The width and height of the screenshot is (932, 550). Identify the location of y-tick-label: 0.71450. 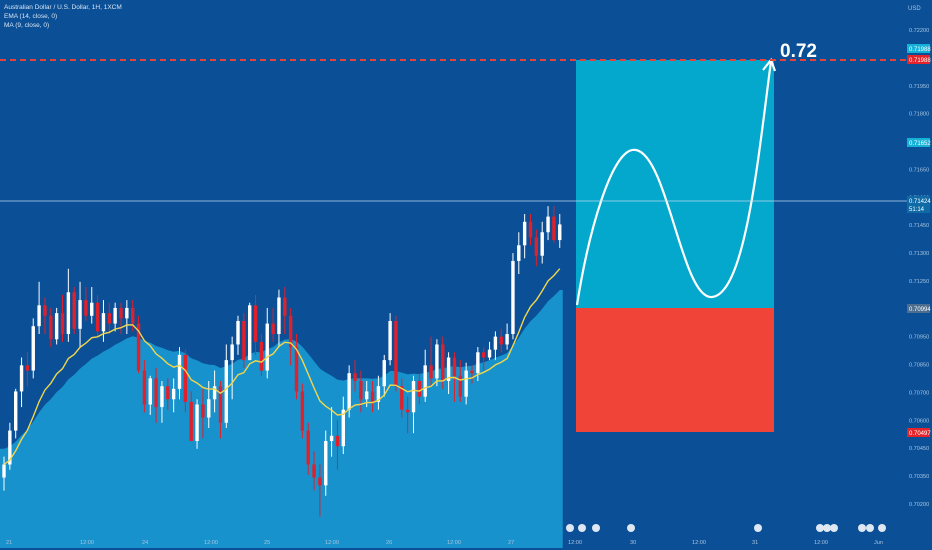
(919, 226).